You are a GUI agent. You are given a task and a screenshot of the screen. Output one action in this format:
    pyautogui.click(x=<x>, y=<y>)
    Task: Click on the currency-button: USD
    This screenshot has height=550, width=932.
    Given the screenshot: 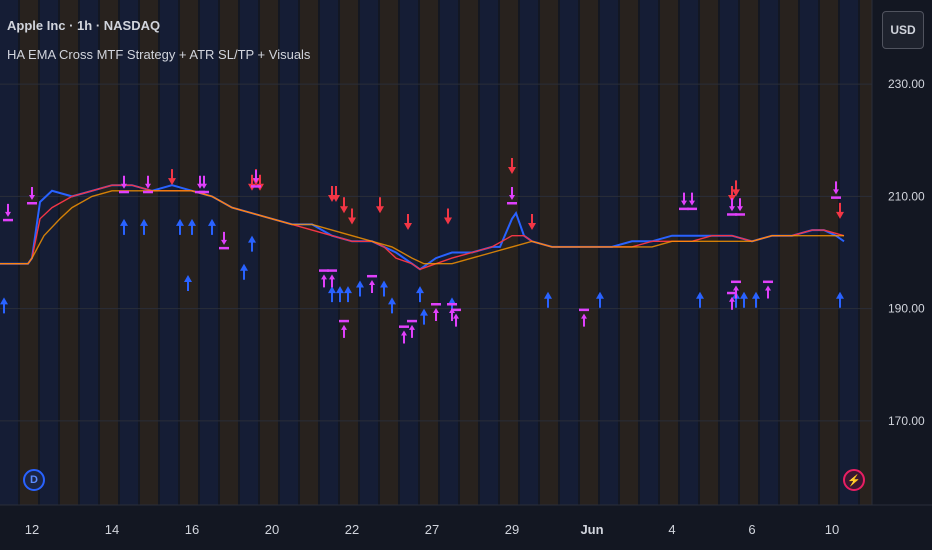 What is the action you would take?
    pyautogui.click(x=903, y=30)
    